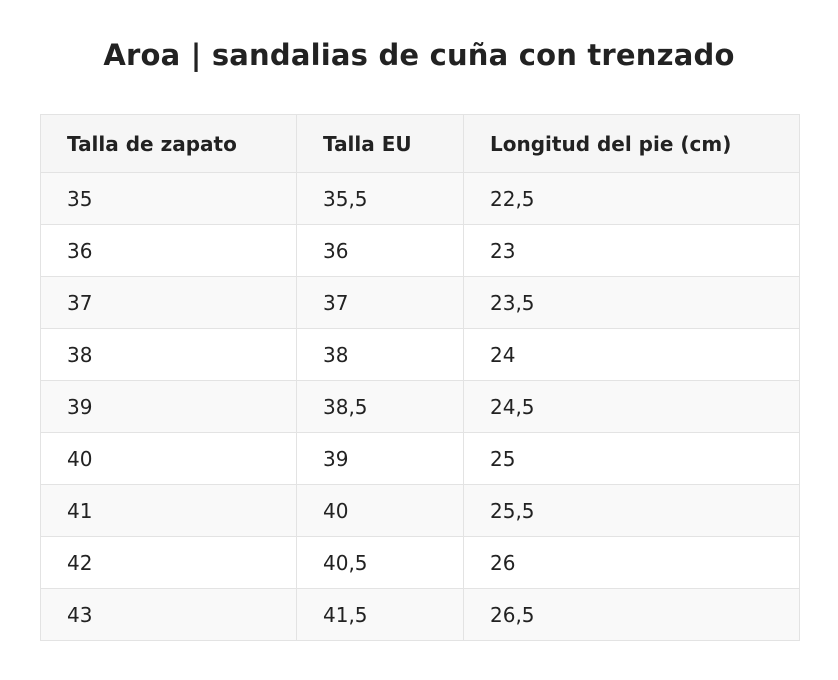  Describe the element at coordinates (168, 302) in the screenshot. I see `cell-shoe-size: 37` at that location.